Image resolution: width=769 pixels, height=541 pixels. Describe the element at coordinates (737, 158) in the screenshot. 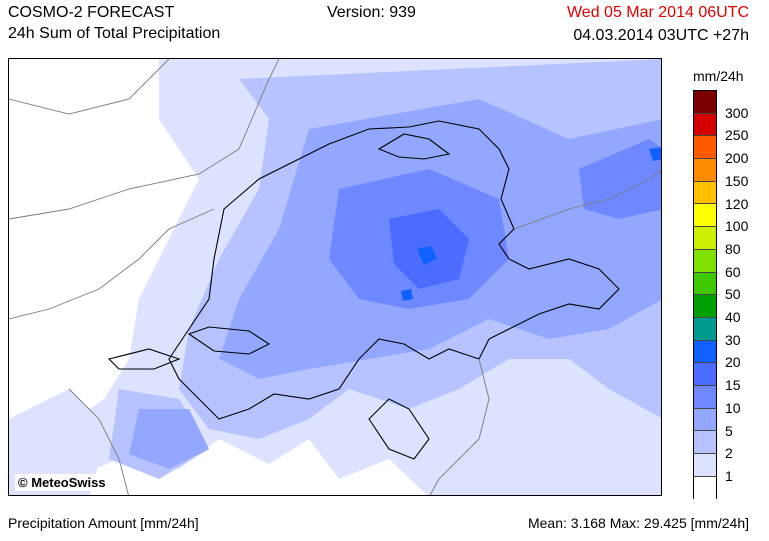

I see `legend-label: 200` at that location.